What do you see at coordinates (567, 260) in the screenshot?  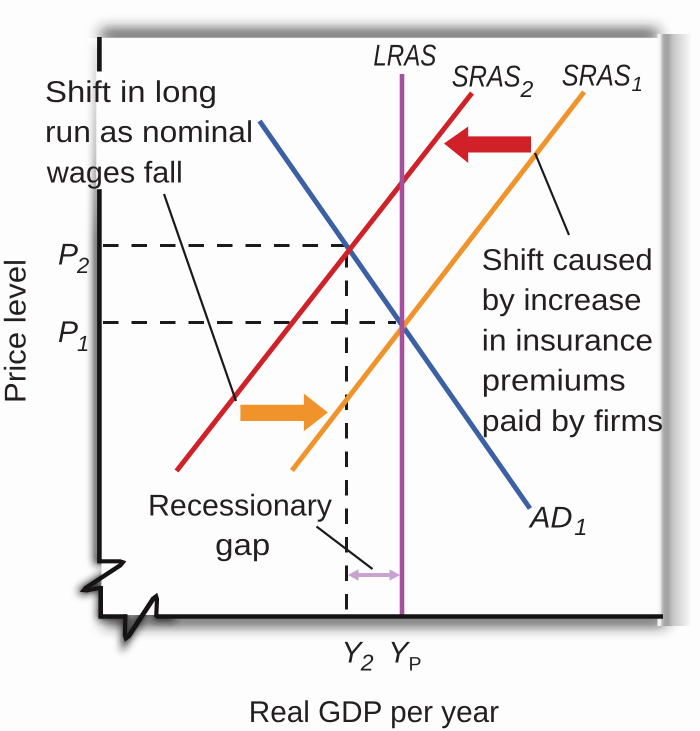 I see `svg-text: Shift caused` at bounding box center [567, 260].